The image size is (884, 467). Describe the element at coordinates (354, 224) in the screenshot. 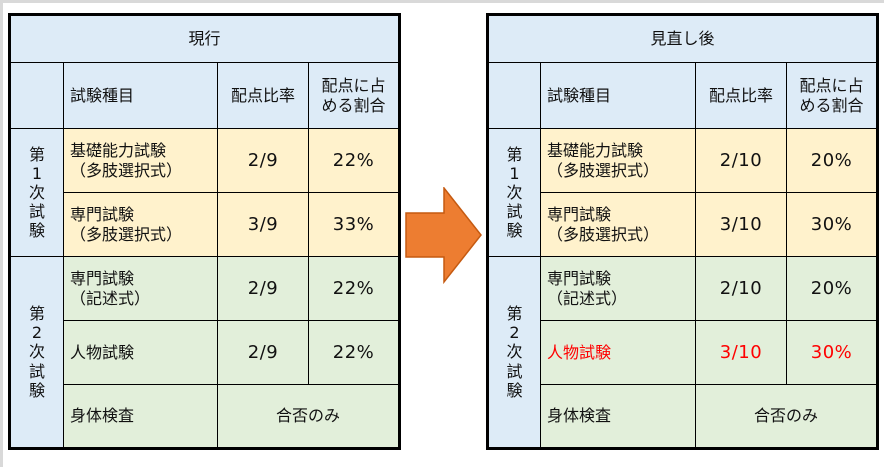

I see `share-cell: 33%` at that location.